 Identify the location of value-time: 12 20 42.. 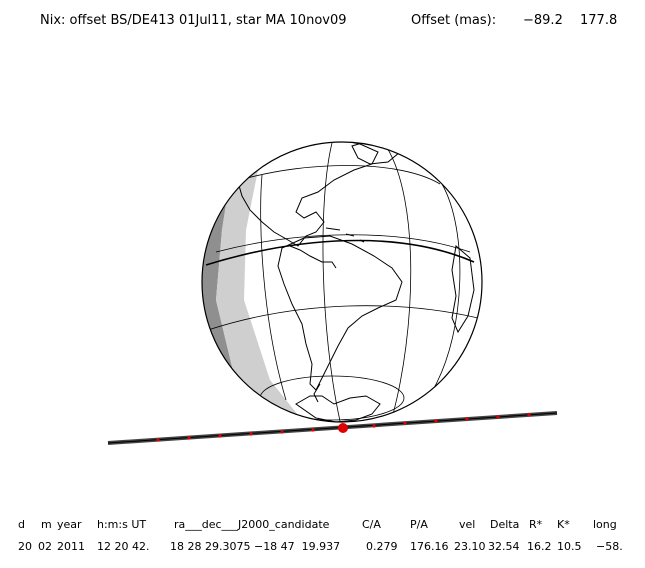
(123, 546).